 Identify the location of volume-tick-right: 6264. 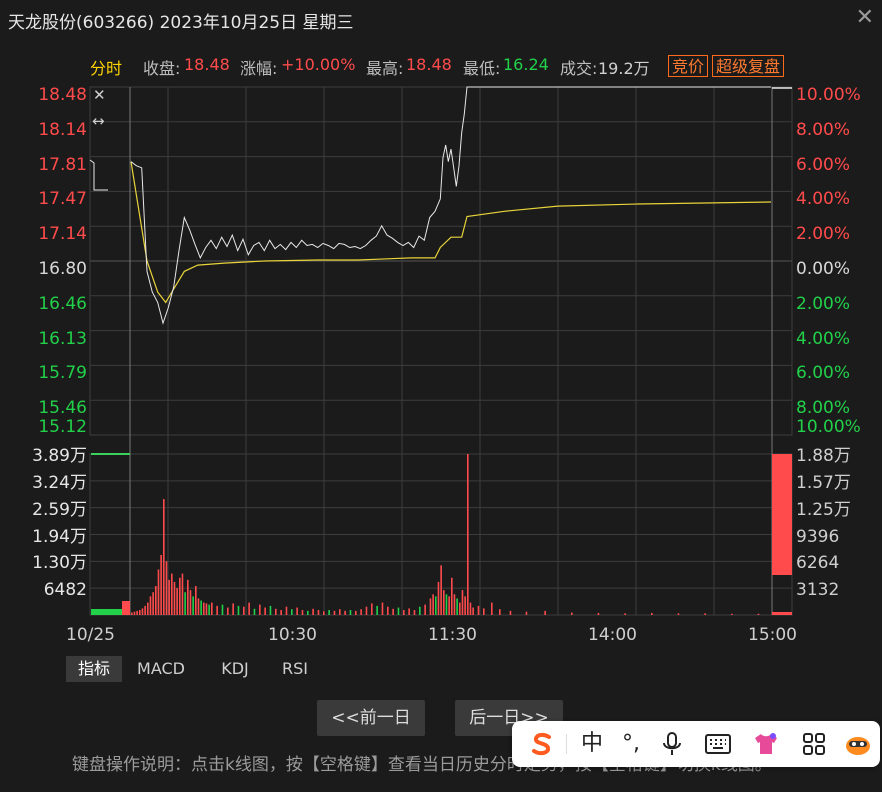
(818, 563).